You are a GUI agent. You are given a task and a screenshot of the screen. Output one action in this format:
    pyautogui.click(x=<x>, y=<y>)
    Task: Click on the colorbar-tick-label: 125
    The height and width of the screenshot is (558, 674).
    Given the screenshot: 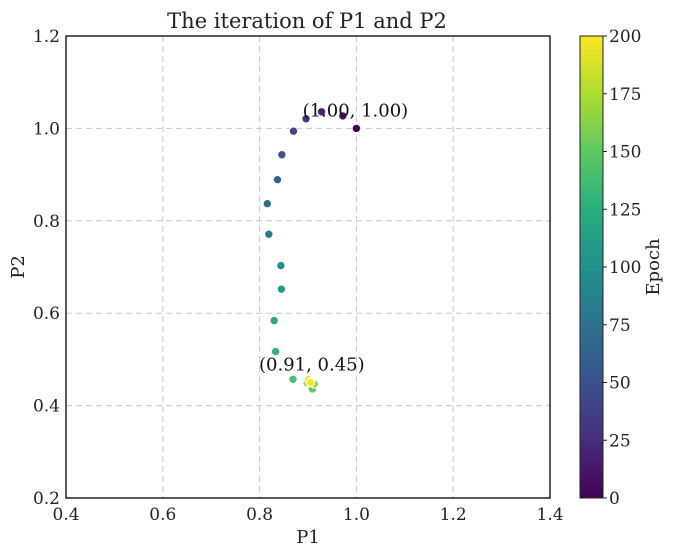 What is the action you would take?
    pyautogui.click(x=625, y=210)
    